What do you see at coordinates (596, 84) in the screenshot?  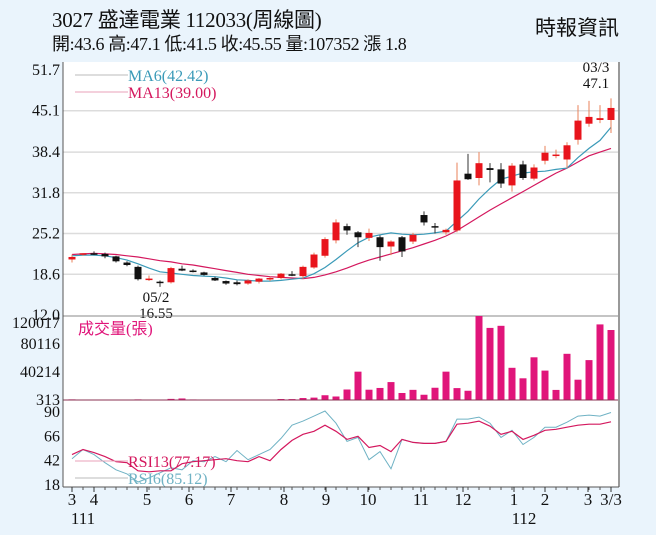 I see `high-value-annotation: 47.1` at bounding box center [596, 84].